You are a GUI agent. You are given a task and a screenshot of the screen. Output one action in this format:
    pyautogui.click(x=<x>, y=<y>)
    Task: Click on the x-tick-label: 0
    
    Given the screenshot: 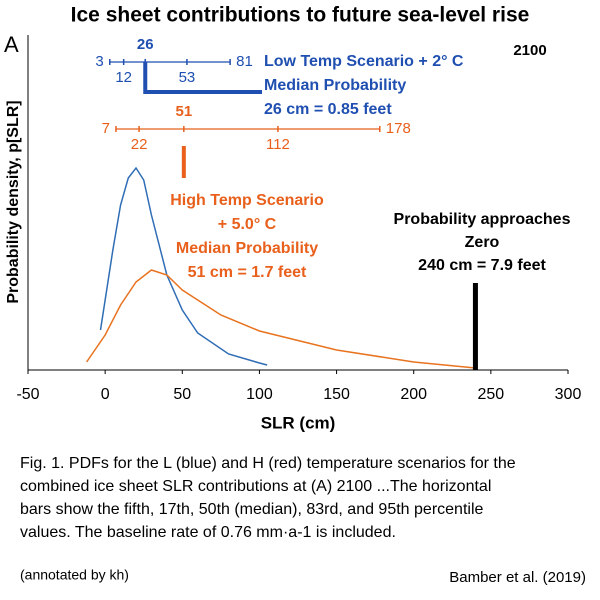 What is the action you would take?
    pyautogui.click(x=105, y=394)
    